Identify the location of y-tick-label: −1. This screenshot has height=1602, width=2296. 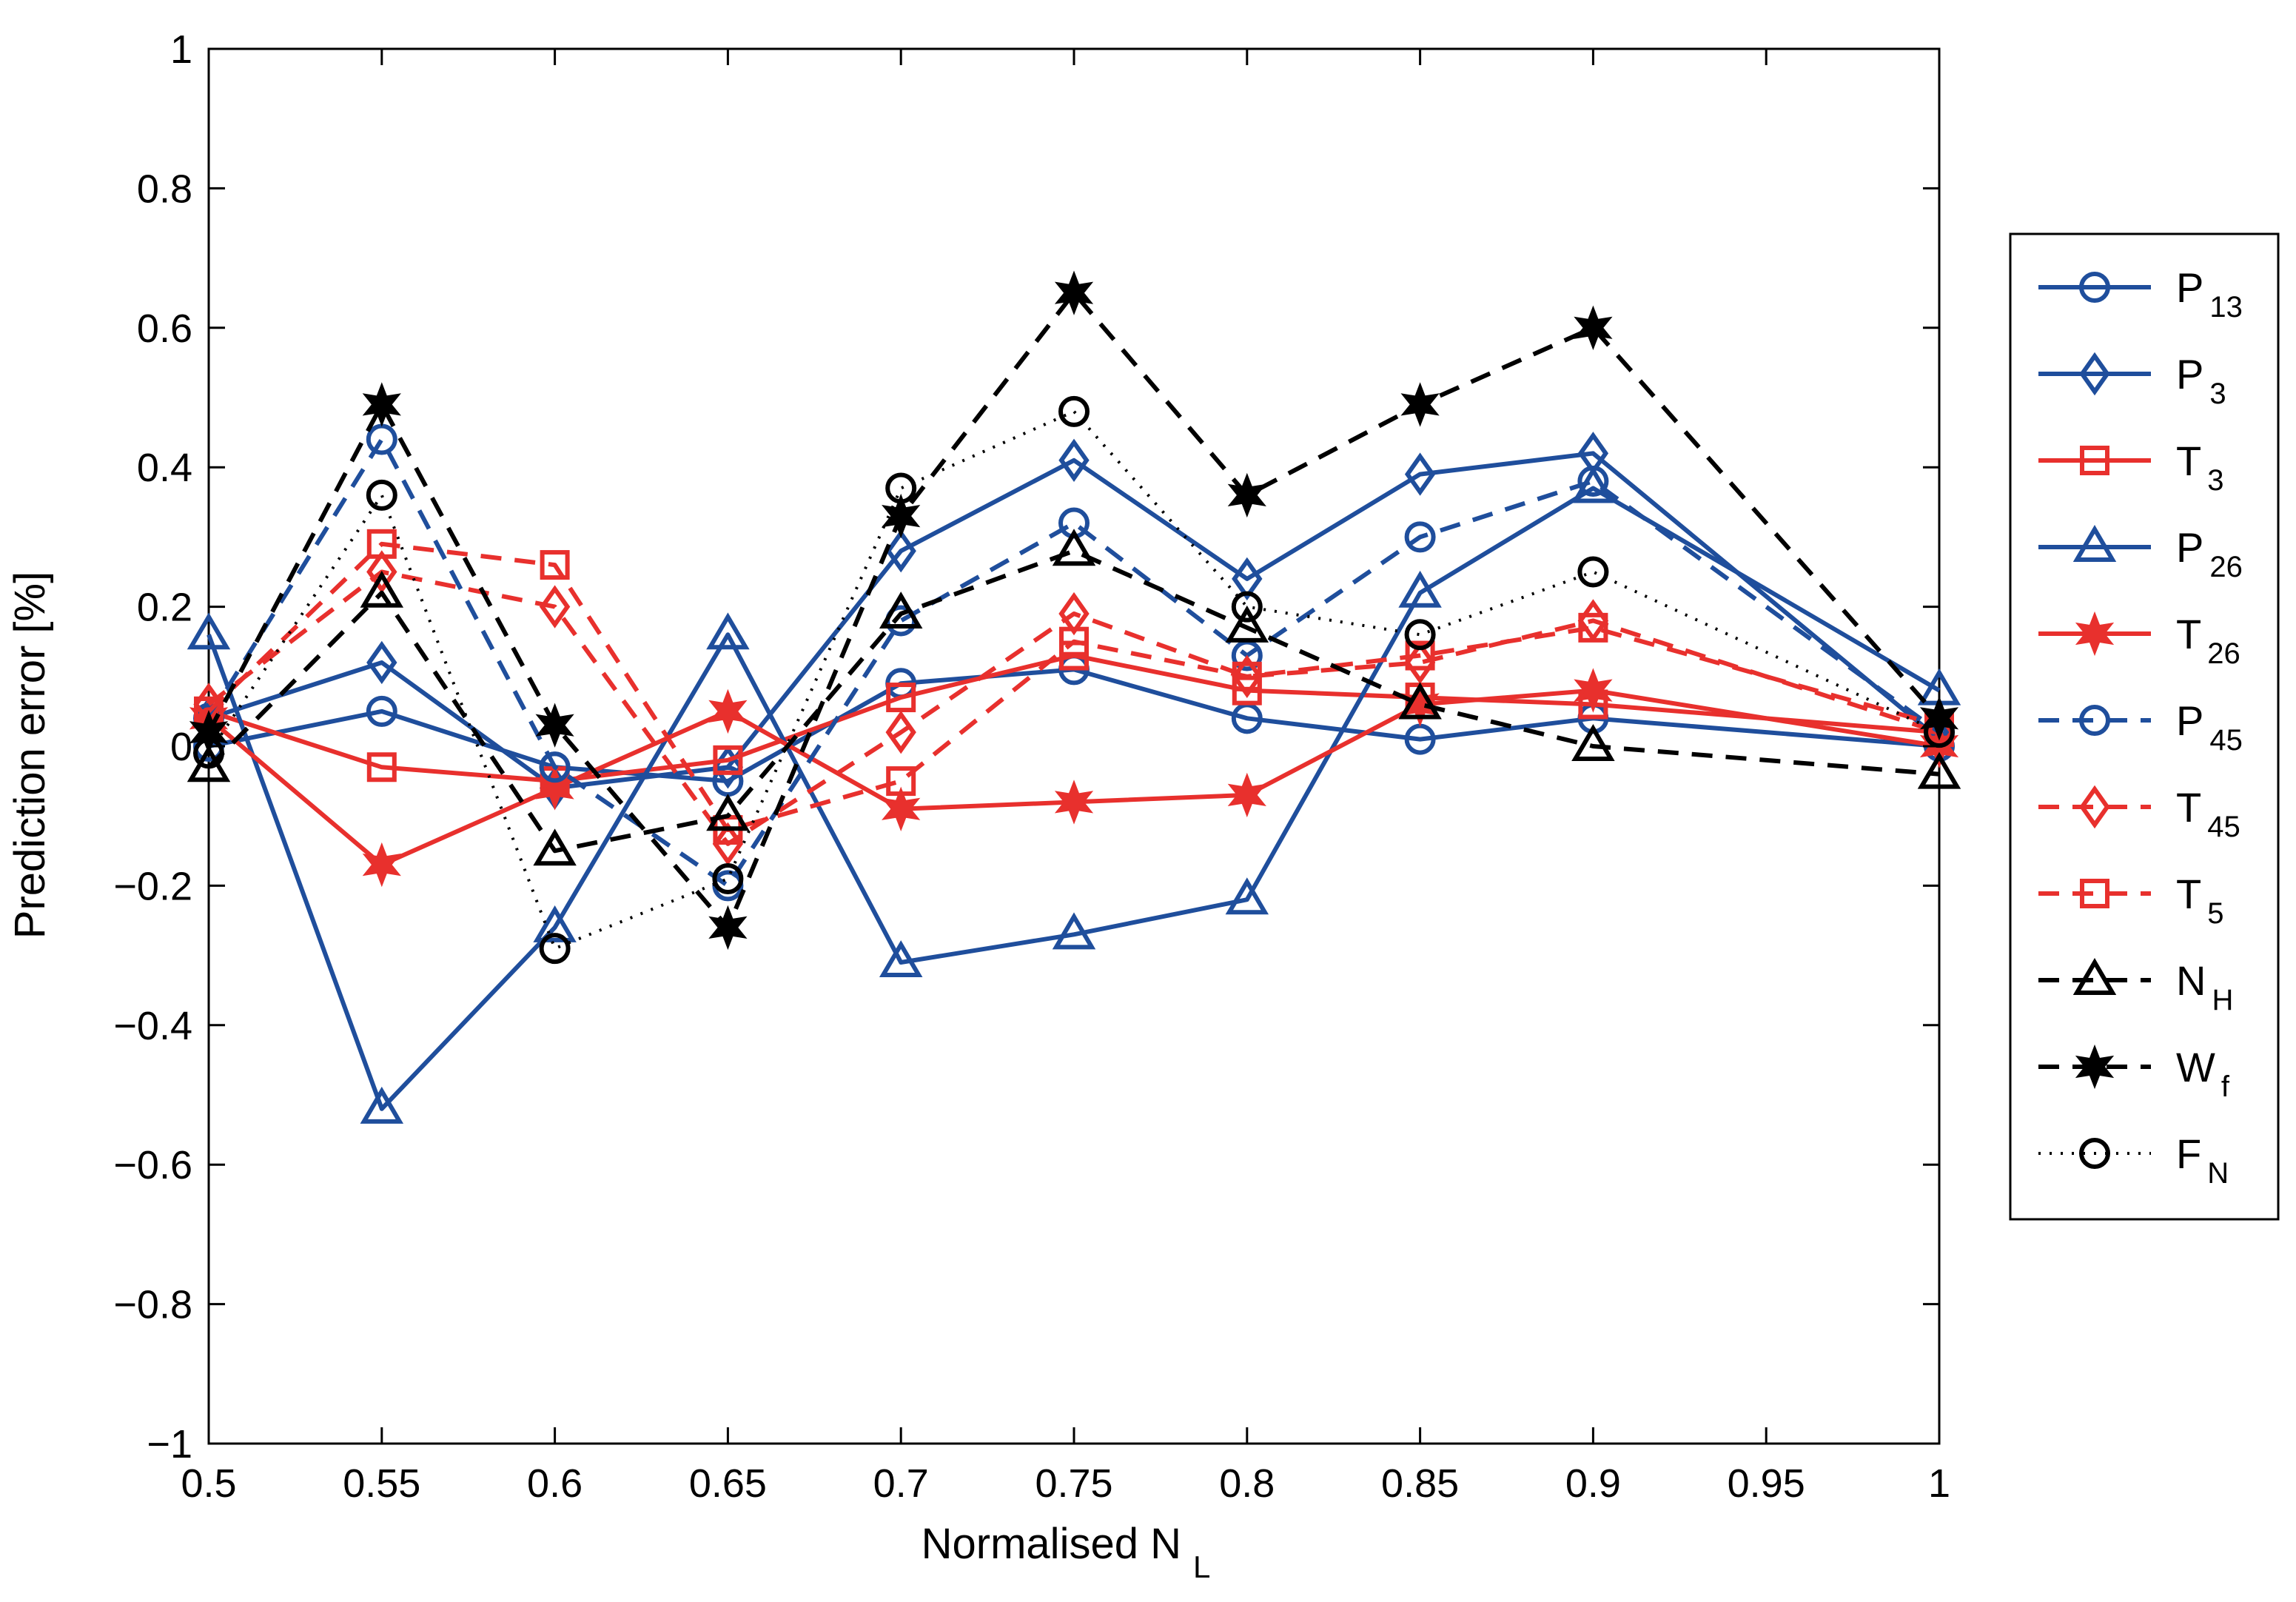
(170, 1444).